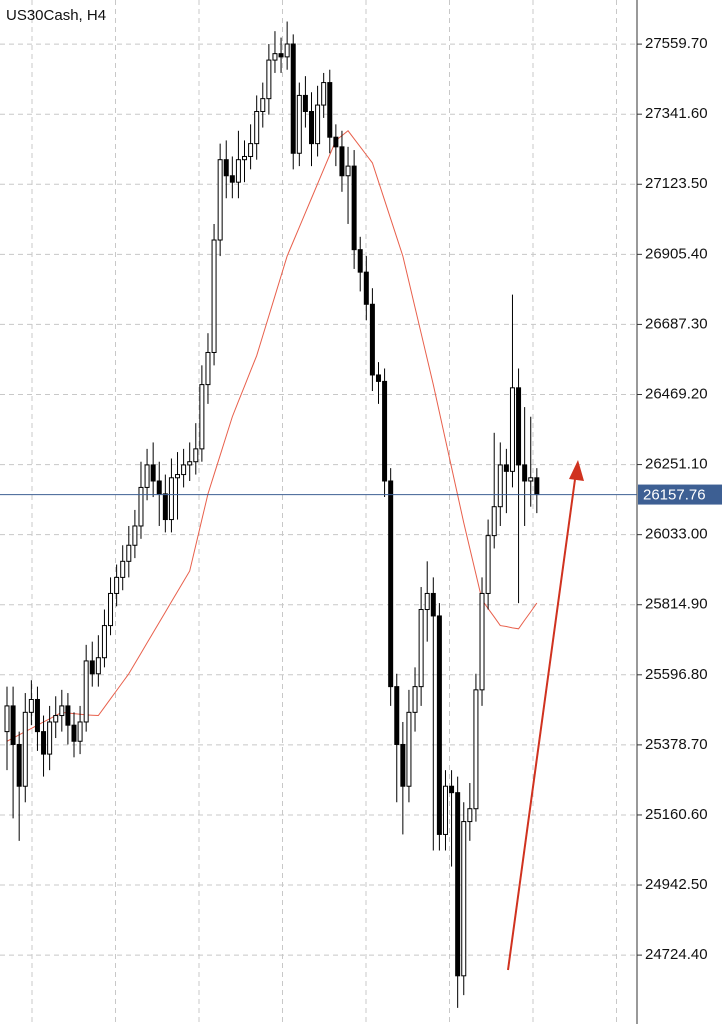 This screenshot has height=1024, width=725. I want to click on y-tick-label: 26033.00, so click(676, 534).